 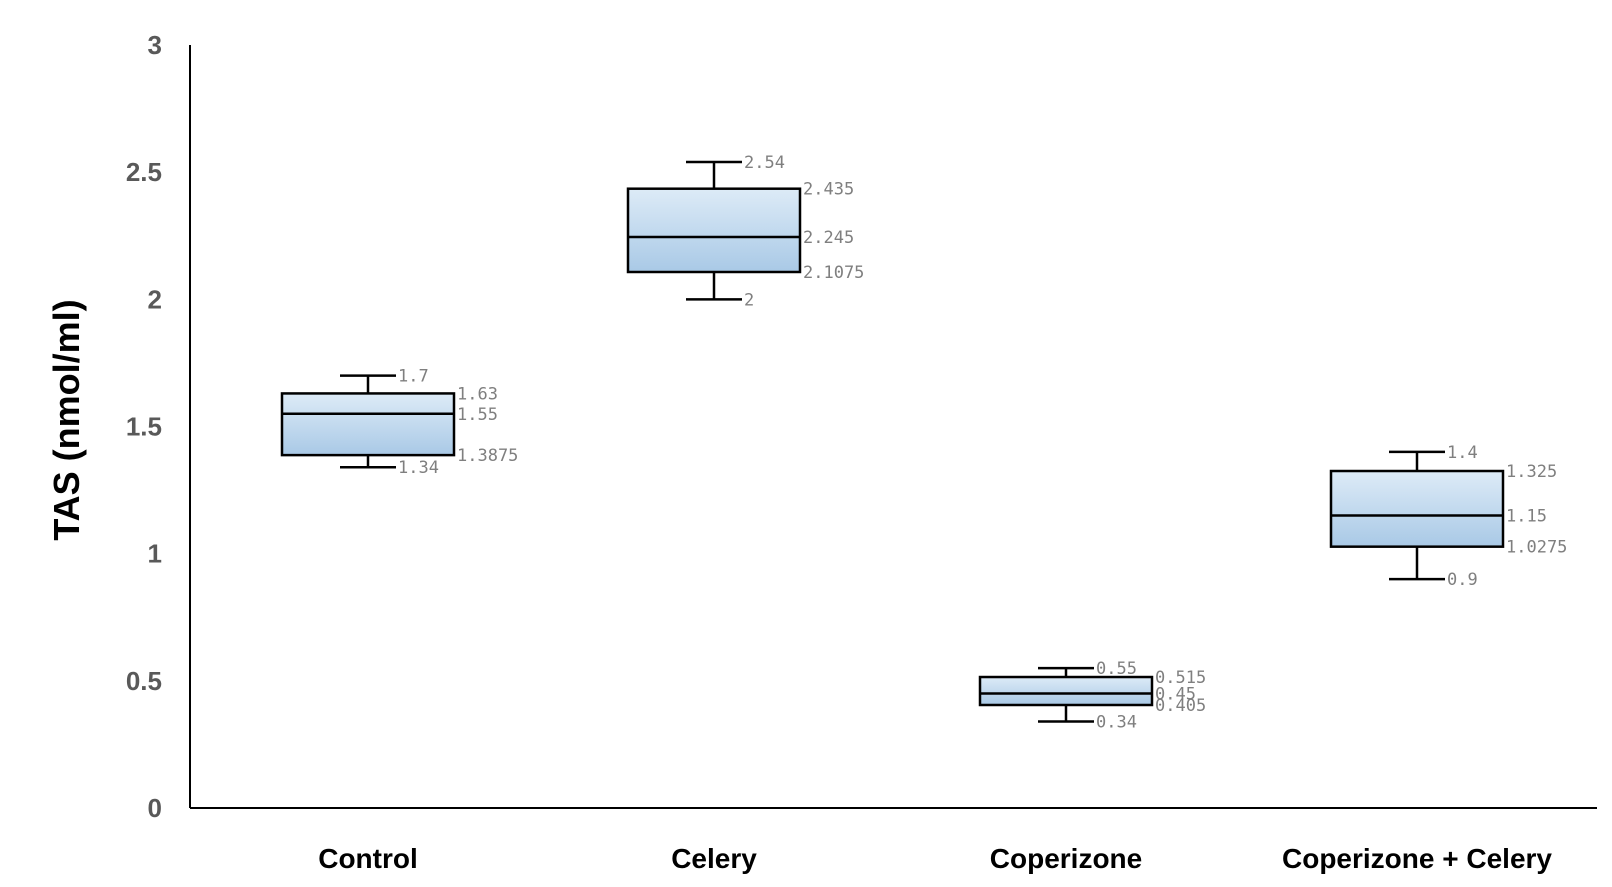 I want to click on box-group: 2.54 2 2.435 2.245 2.1075, so click(x=745, y=231).